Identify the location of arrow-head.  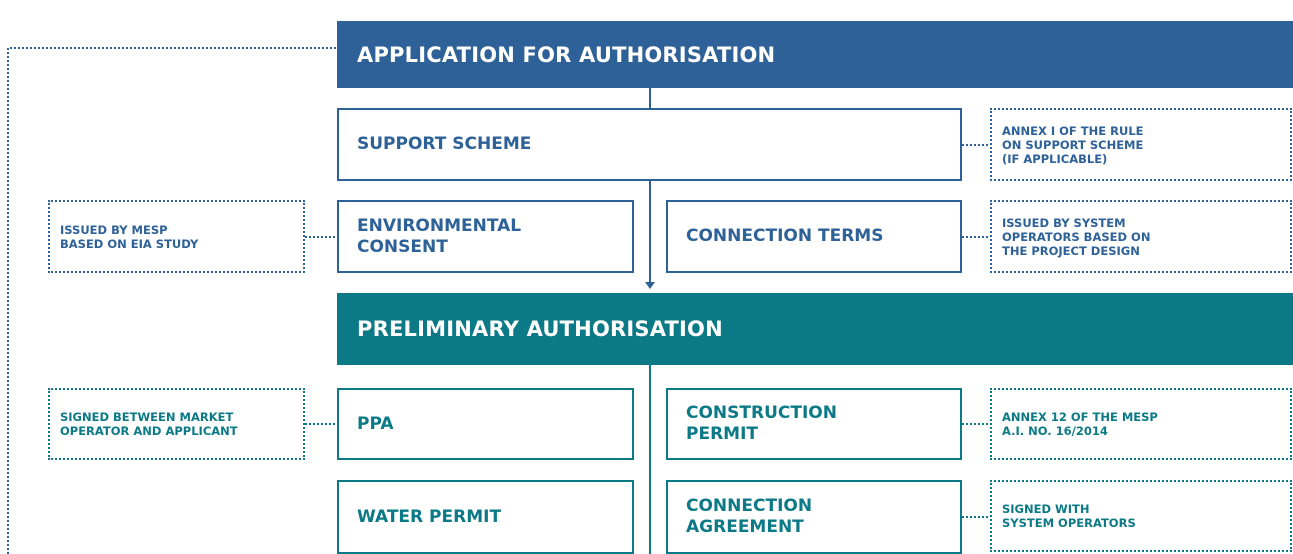
(650, 285).